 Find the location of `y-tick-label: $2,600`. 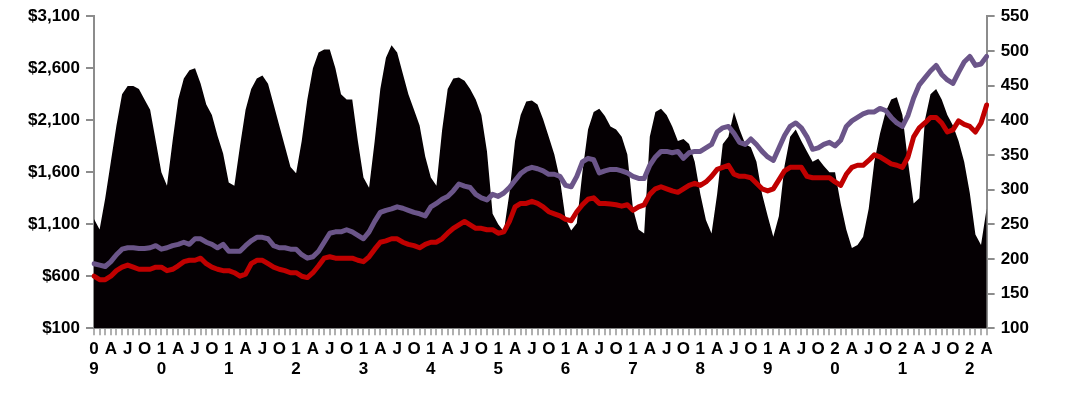

y-tick-label: $2,600 is located at coordinates (54, 67).